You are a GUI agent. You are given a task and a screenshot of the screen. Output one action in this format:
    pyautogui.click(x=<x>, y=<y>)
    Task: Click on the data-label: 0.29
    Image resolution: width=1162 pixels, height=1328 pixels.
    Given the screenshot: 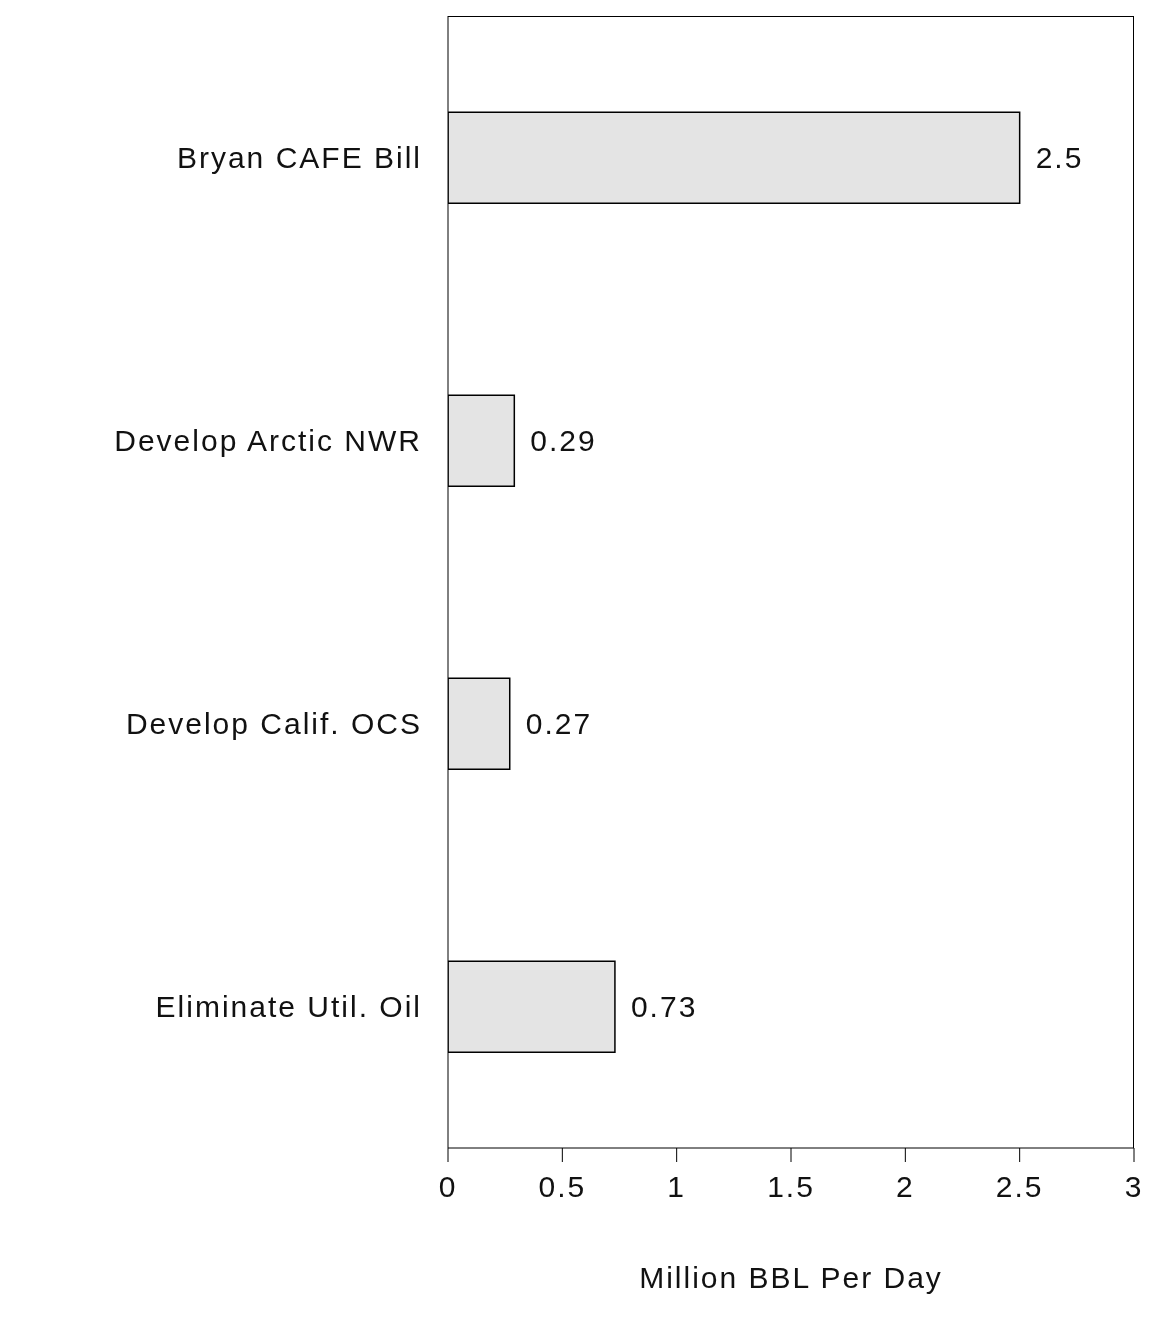 What is the action you would take?
    pyautogui.click(x=563, y=441)
    